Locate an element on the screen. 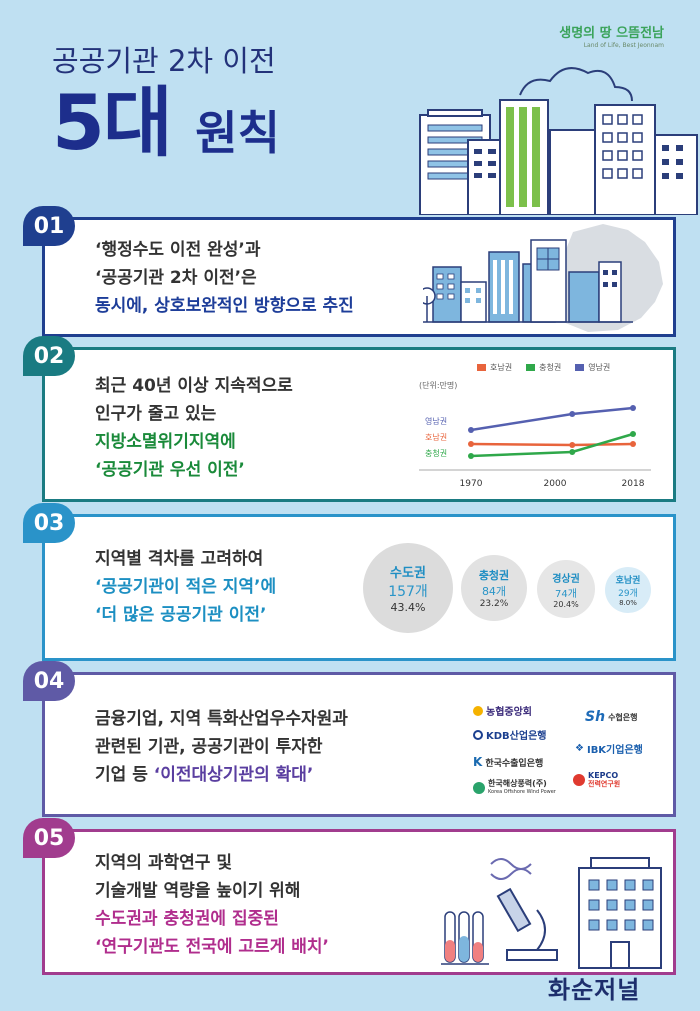  principle-badge-02: 02 is located at coordinates (49, 356).